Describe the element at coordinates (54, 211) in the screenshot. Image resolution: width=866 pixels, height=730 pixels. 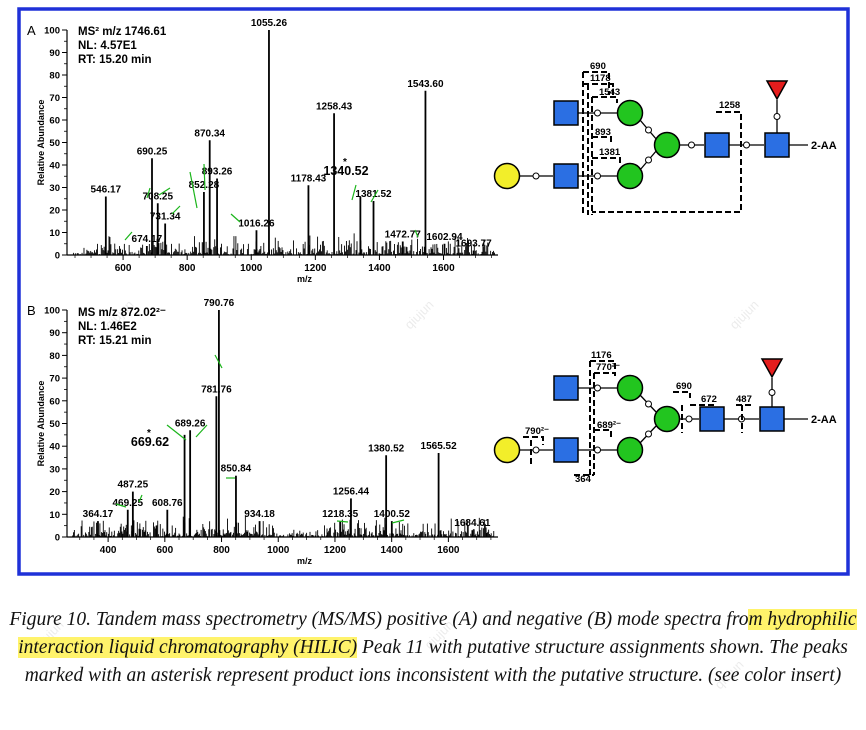
I see `y-tick-label: 20` at that location.